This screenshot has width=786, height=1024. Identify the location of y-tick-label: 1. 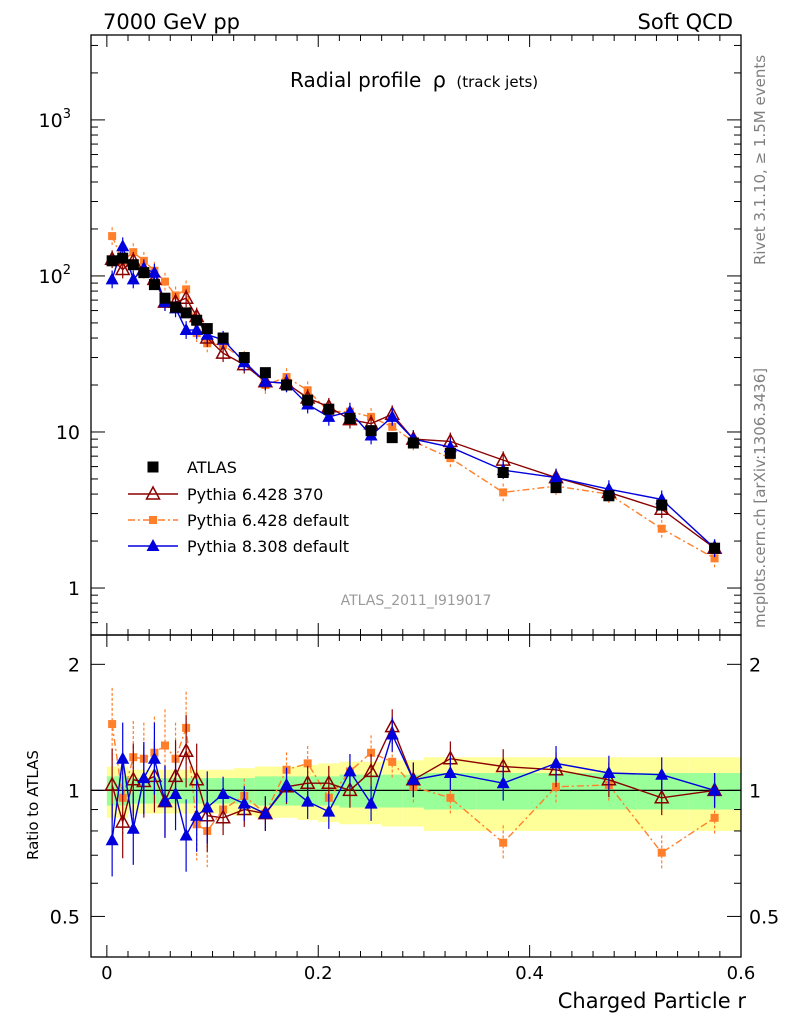
(74, 589).